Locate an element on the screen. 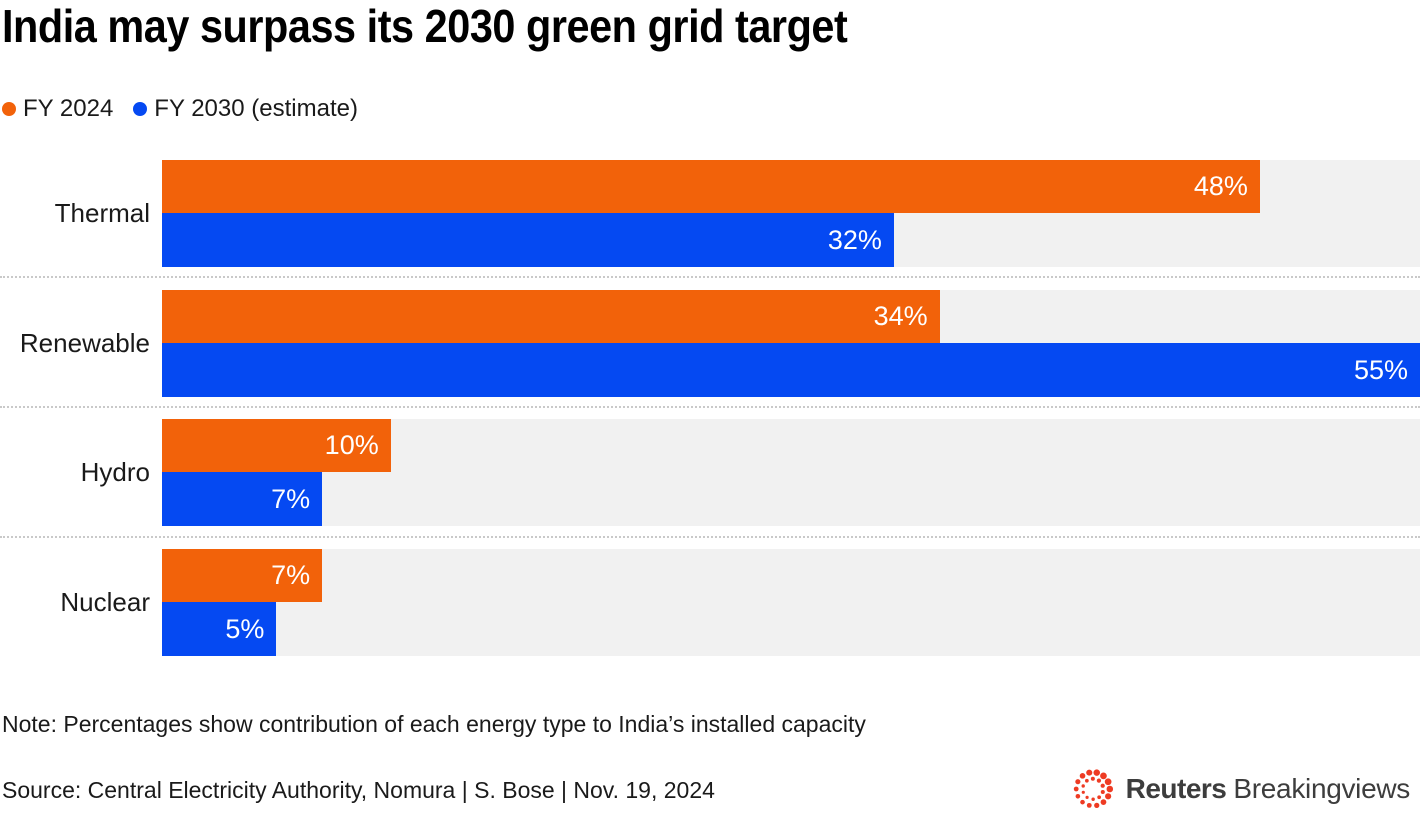 This screenshot has width=1420, height=838. row-track: 7% 5% is located at coordinates (791, 602).